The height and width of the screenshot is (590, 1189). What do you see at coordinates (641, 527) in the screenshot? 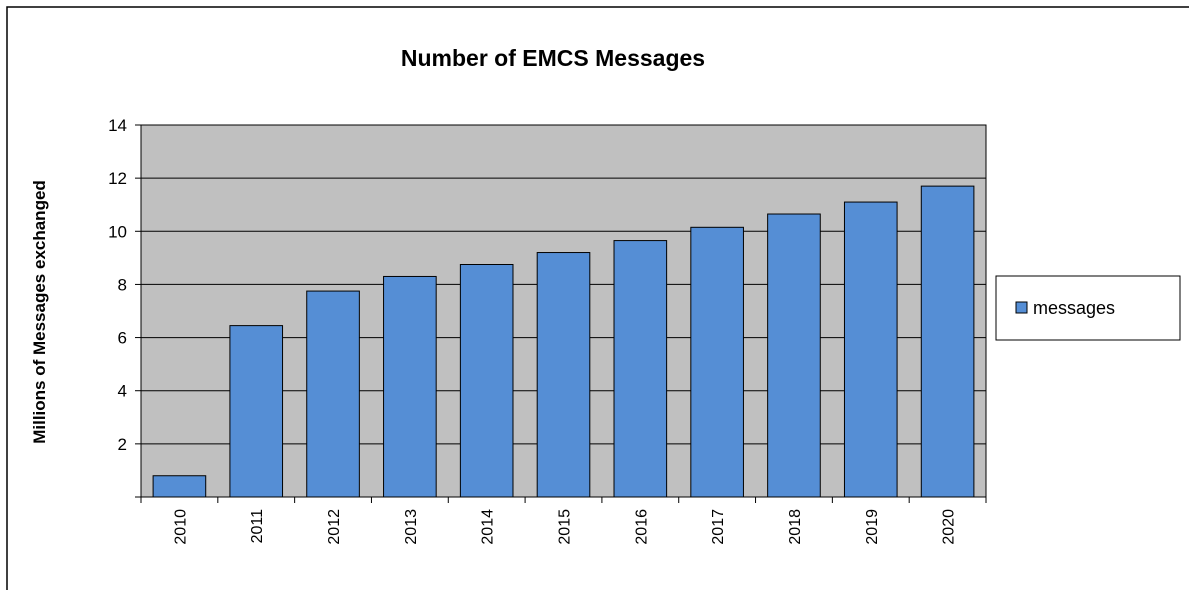
I see `x-tick-label: 2016` at bounding box center [641, 527].